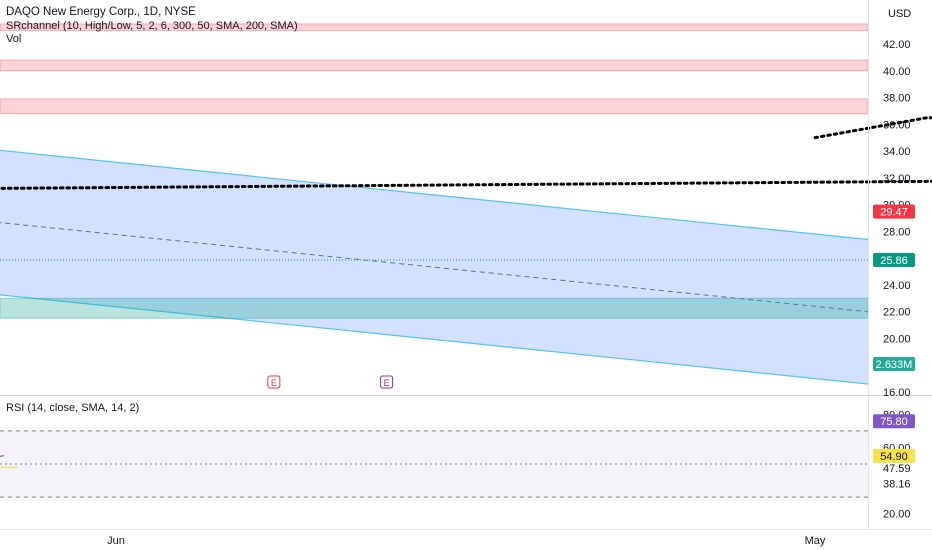 The image size is (932, 550). I want to click on price-tick-label: 20.00, so click(897, 339).